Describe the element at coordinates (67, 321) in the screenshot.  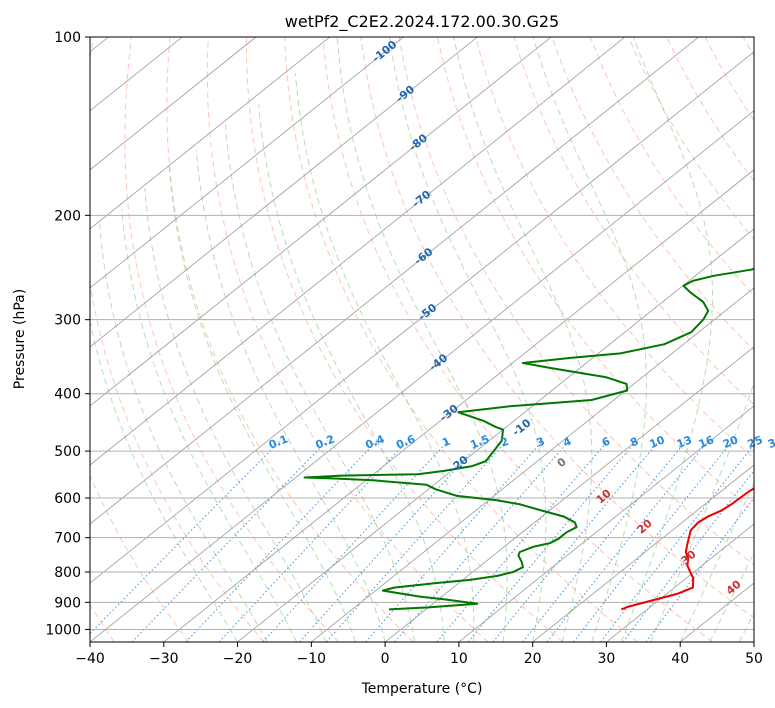
I see `y-tick-label: 300` at that location.